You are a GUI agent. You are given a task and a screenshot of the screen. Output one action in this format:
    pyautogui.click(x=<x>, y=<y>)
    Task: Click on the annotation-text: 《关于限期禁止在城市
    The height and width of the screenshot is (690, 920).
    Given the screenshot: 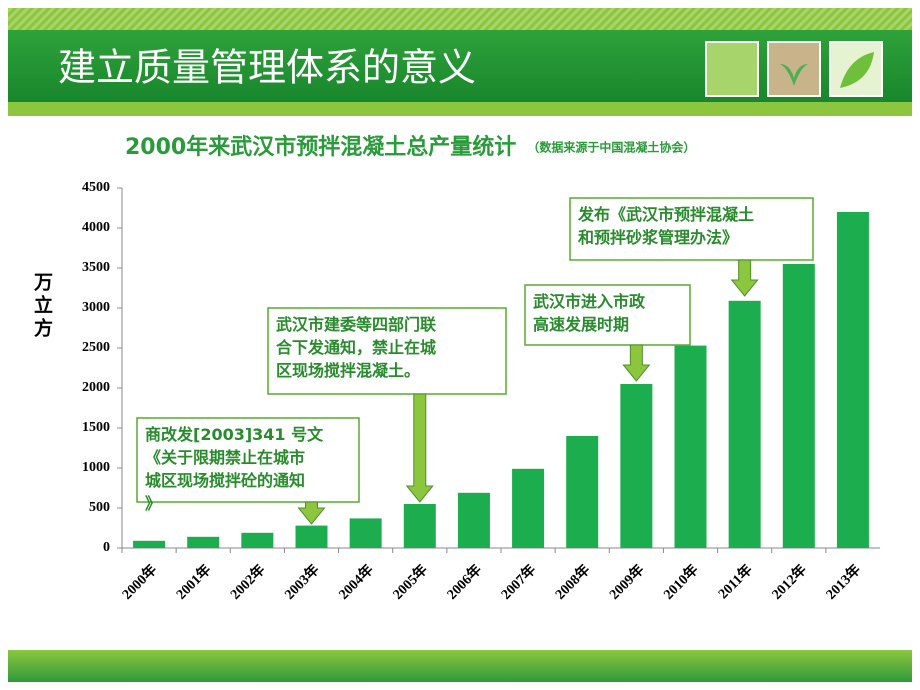 What is the action you would take?
    pyautogui.click(x=225, y=457)
    